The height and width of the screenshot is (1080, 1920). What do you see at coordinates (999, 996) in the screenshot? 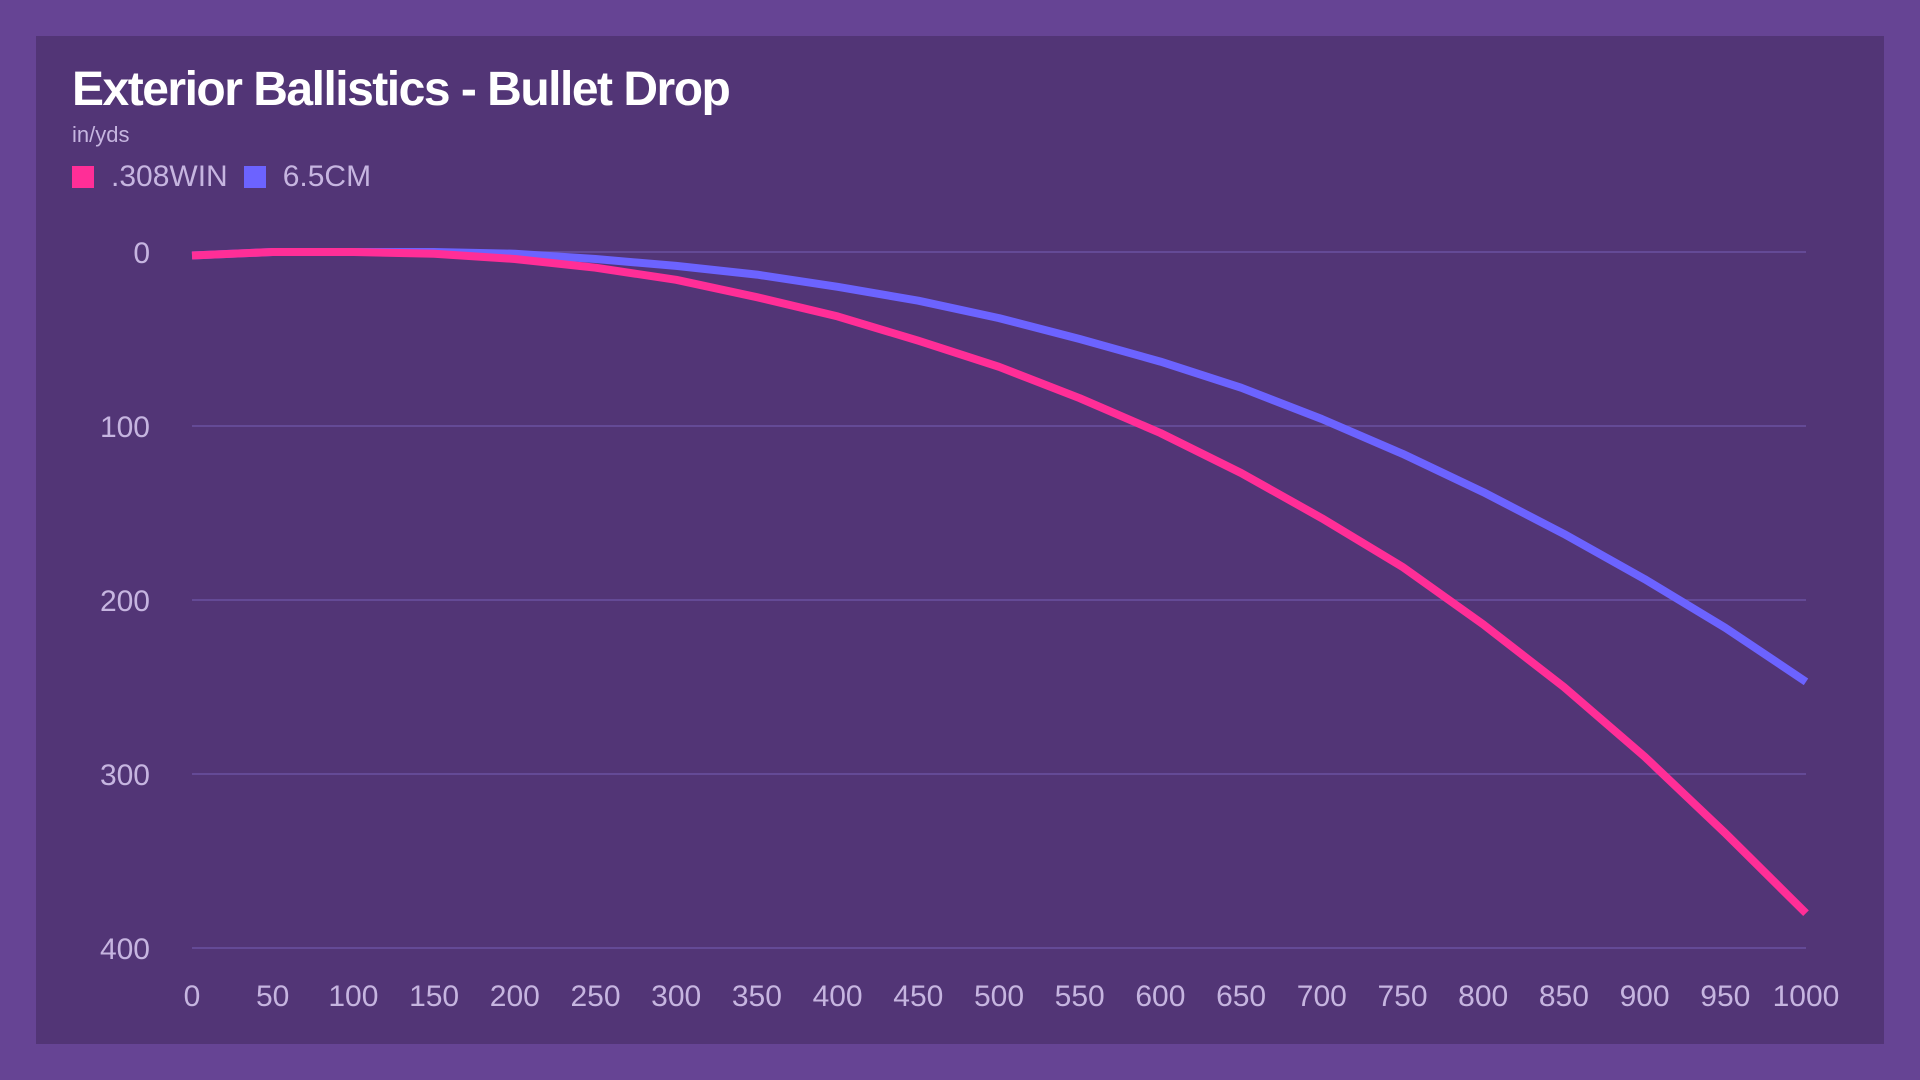
I see `x-tick-label-500: 500` at bounding box center [999, 996].